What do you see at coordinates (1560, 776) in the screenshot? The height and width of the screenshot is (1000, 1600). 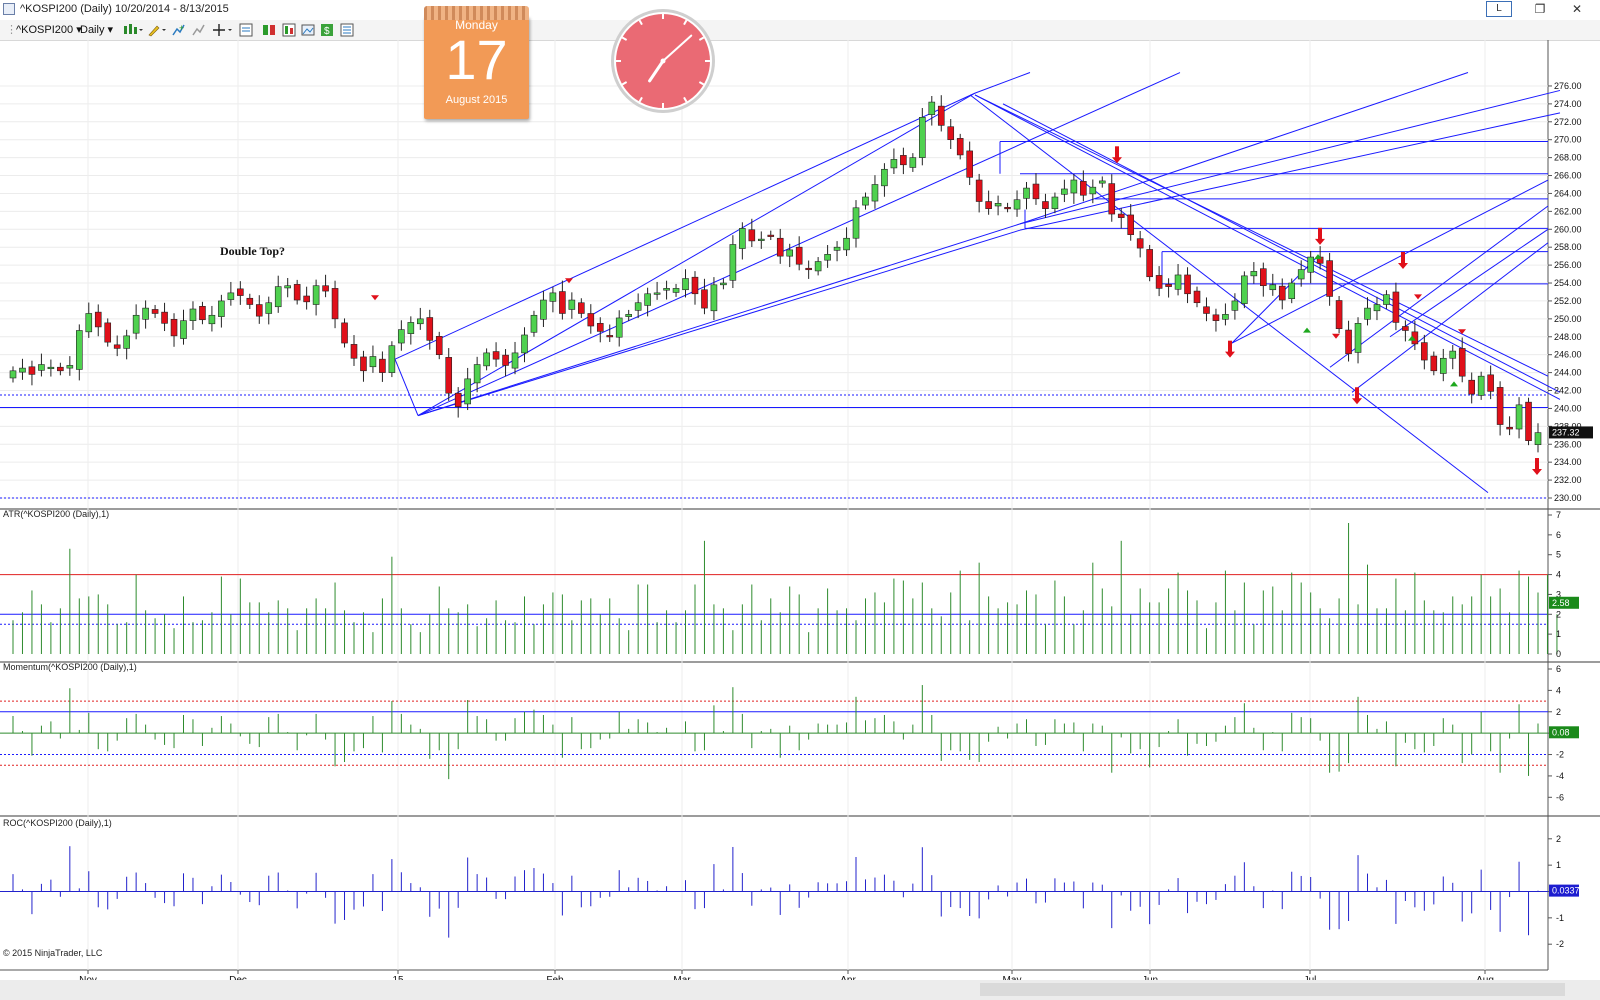 I see `momentum-tick-label: -4` at bounding box center [1560, 776].